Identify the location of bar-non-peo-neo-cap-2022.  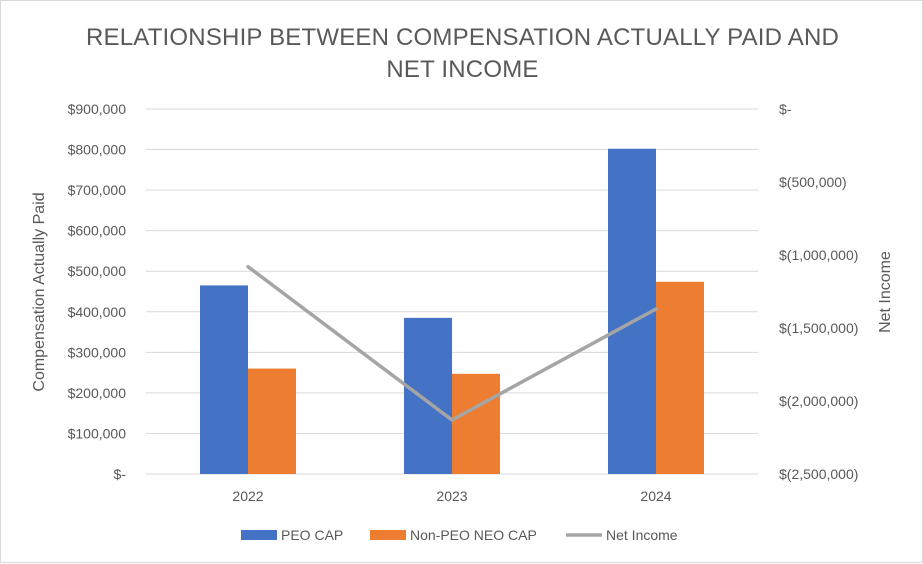
(272, 421).